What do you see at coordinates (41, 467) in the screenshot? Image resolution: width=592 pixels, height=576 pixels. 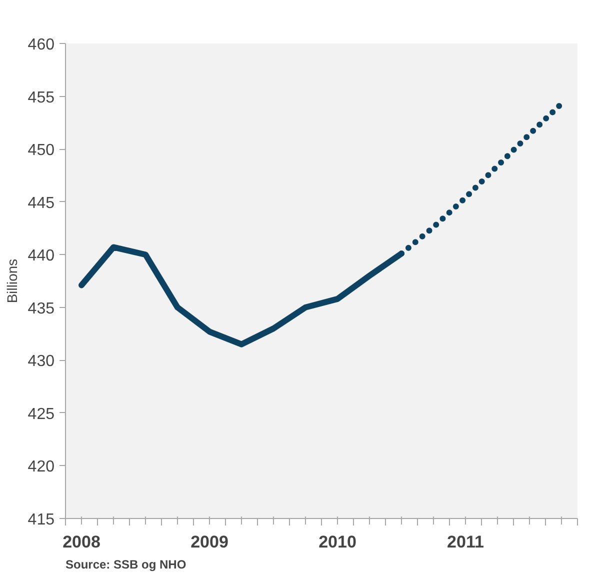 I see `y-tick-label: 420` at bounding box center [41, 467].